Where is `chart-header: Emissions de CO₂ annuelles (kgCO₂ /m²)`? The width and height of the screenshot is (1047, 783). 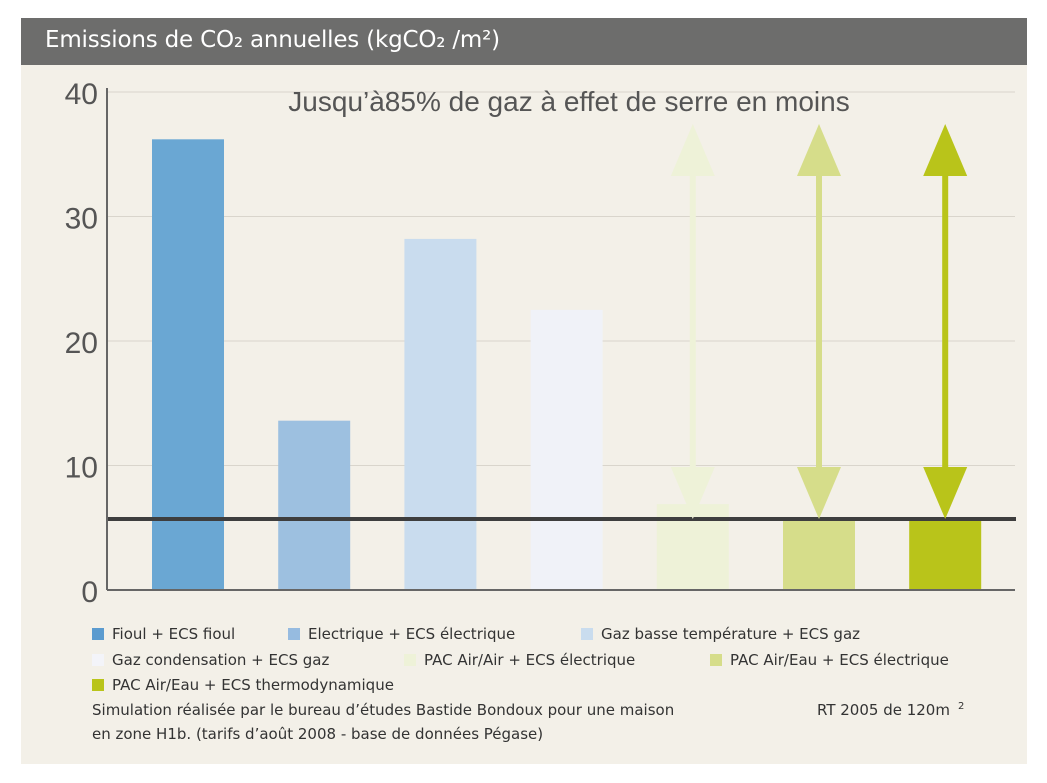
chart-header: Emissions de CO₂ annuelles (kgCO₂ /m²) is located at coordinates (524, 41).